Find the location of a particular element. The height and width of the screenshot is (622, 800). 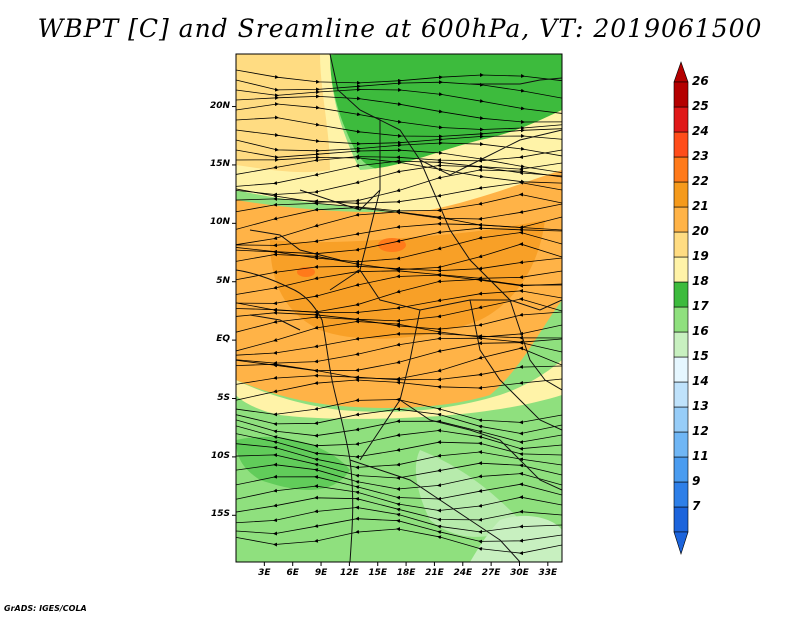

colorbar-label: 7 is located at coordinates (696, 506).